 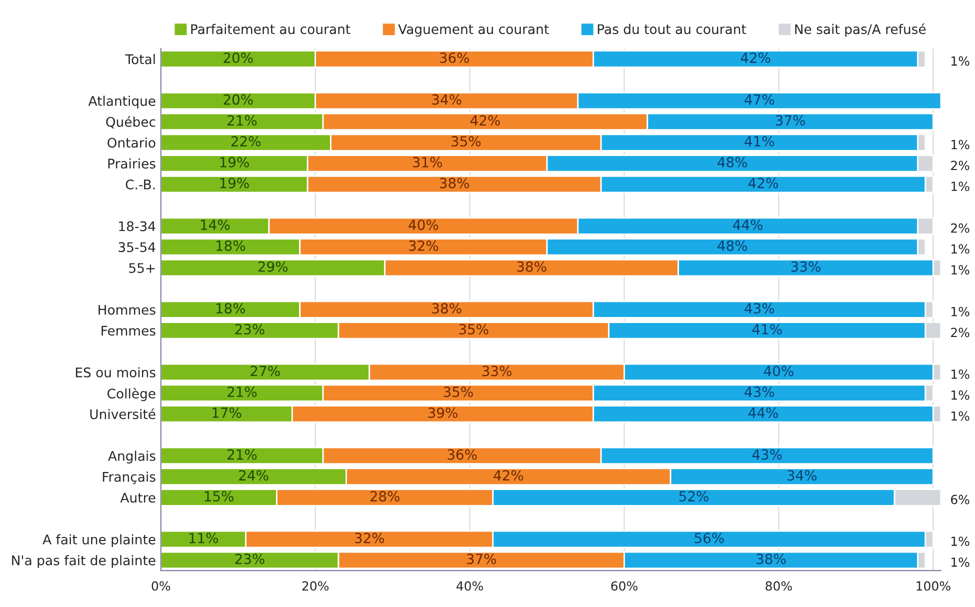 What do you see at coordinates (132, 395) in the screenshot?
I see `y-tick-label: Collège` at bounding box center [132, 395].